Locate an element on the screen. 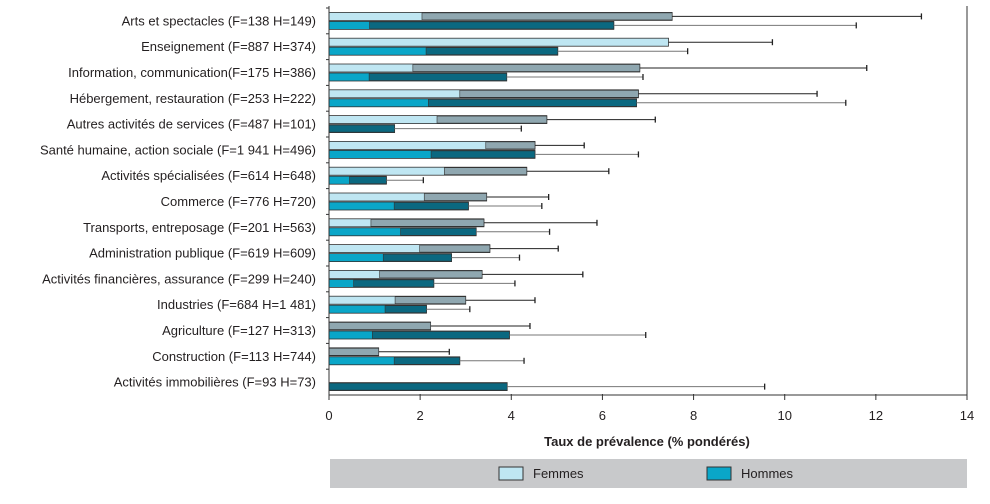  x-axis-title: Taux de prévalence (% pondérés) is located at coordinates (647, 441).